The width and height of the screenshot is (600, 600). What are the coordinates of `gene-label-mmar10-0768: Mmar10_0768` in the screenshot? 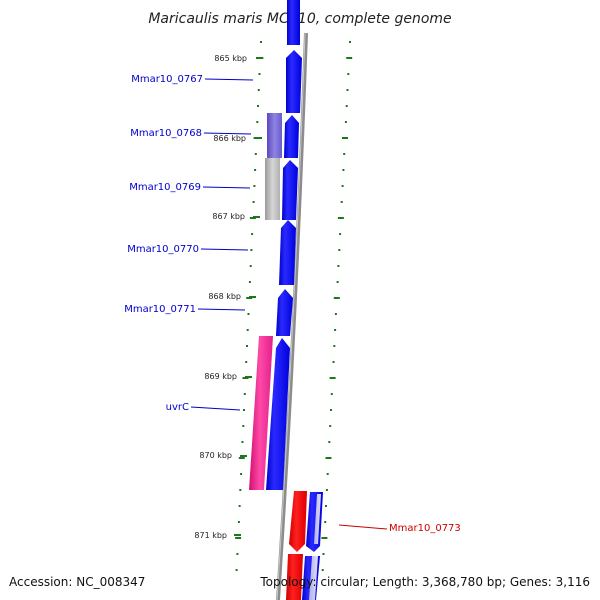 It's located at (191, 133).